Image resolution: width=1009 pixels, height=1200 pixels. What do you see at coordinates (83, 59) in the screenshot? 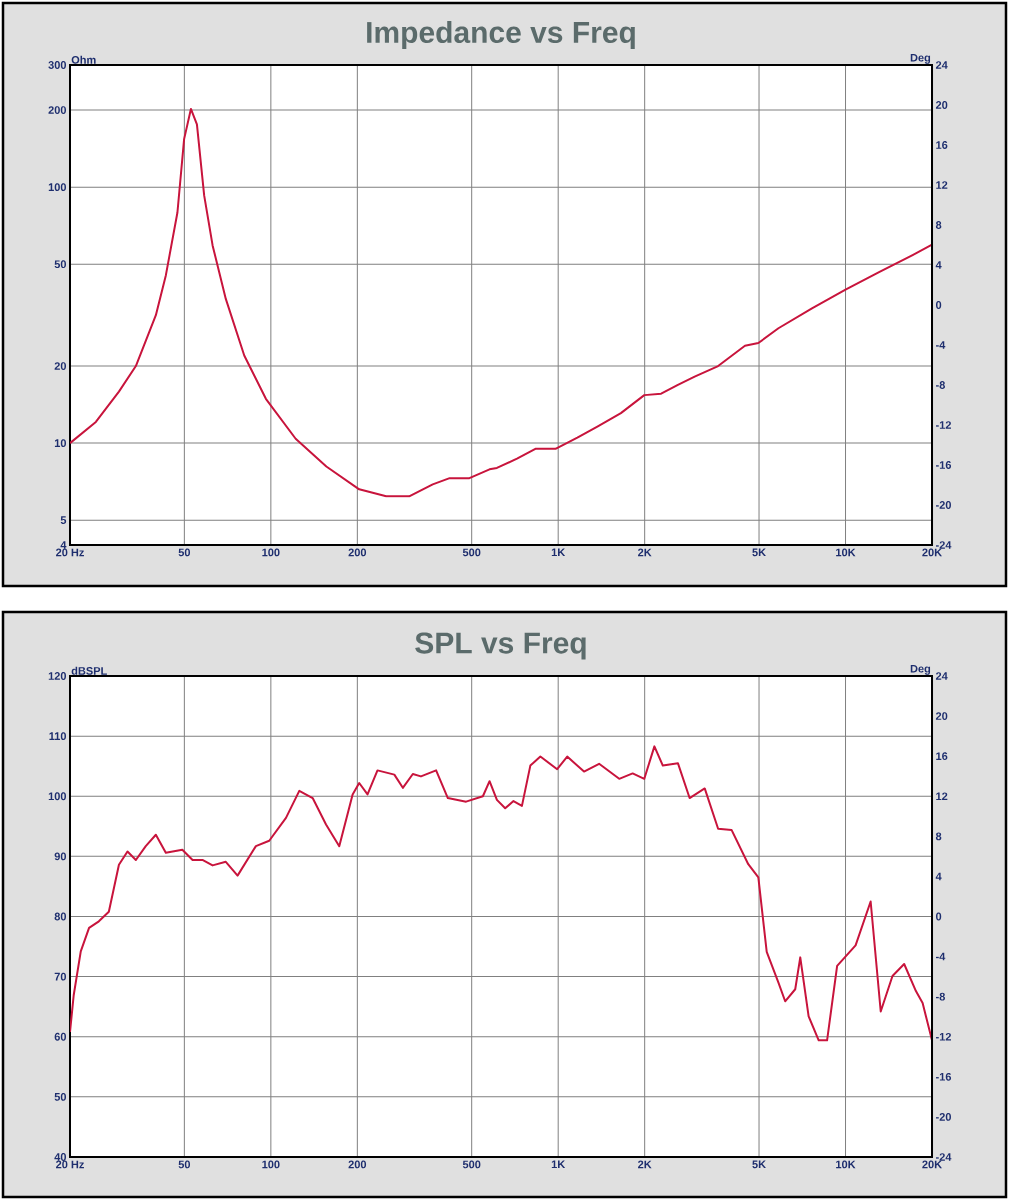
I see `y-axis-title: Ohm` at bounding box center [83, 59].